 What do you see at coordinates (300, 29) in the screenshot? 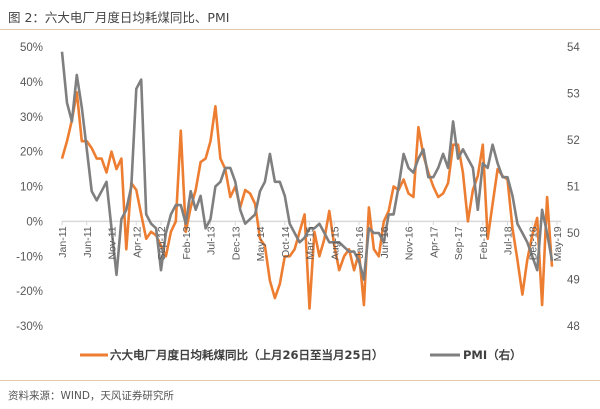
I see `title-divider` at bounding box center [300, 29].